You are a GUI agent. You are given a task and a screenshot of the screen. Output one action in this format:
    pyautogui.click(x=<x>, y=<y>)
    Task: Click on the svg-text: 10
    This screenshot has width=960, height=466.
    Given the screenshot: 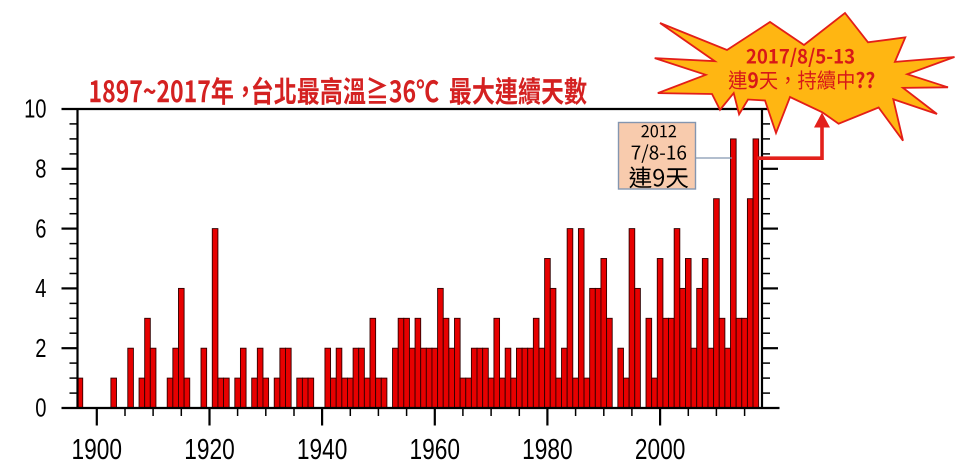 What is the action you would take?
    pyautogui.click(x=35, y=110)
    